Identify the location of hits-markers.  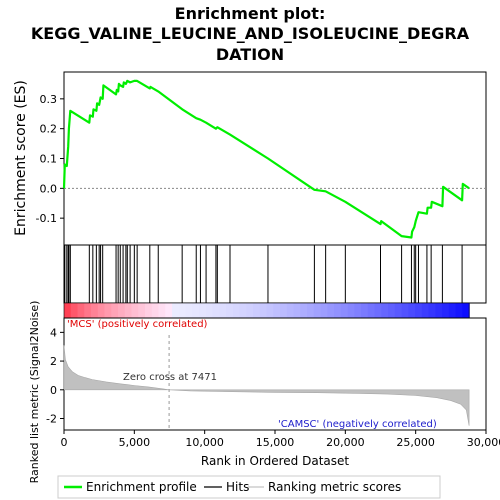
(263, 274).